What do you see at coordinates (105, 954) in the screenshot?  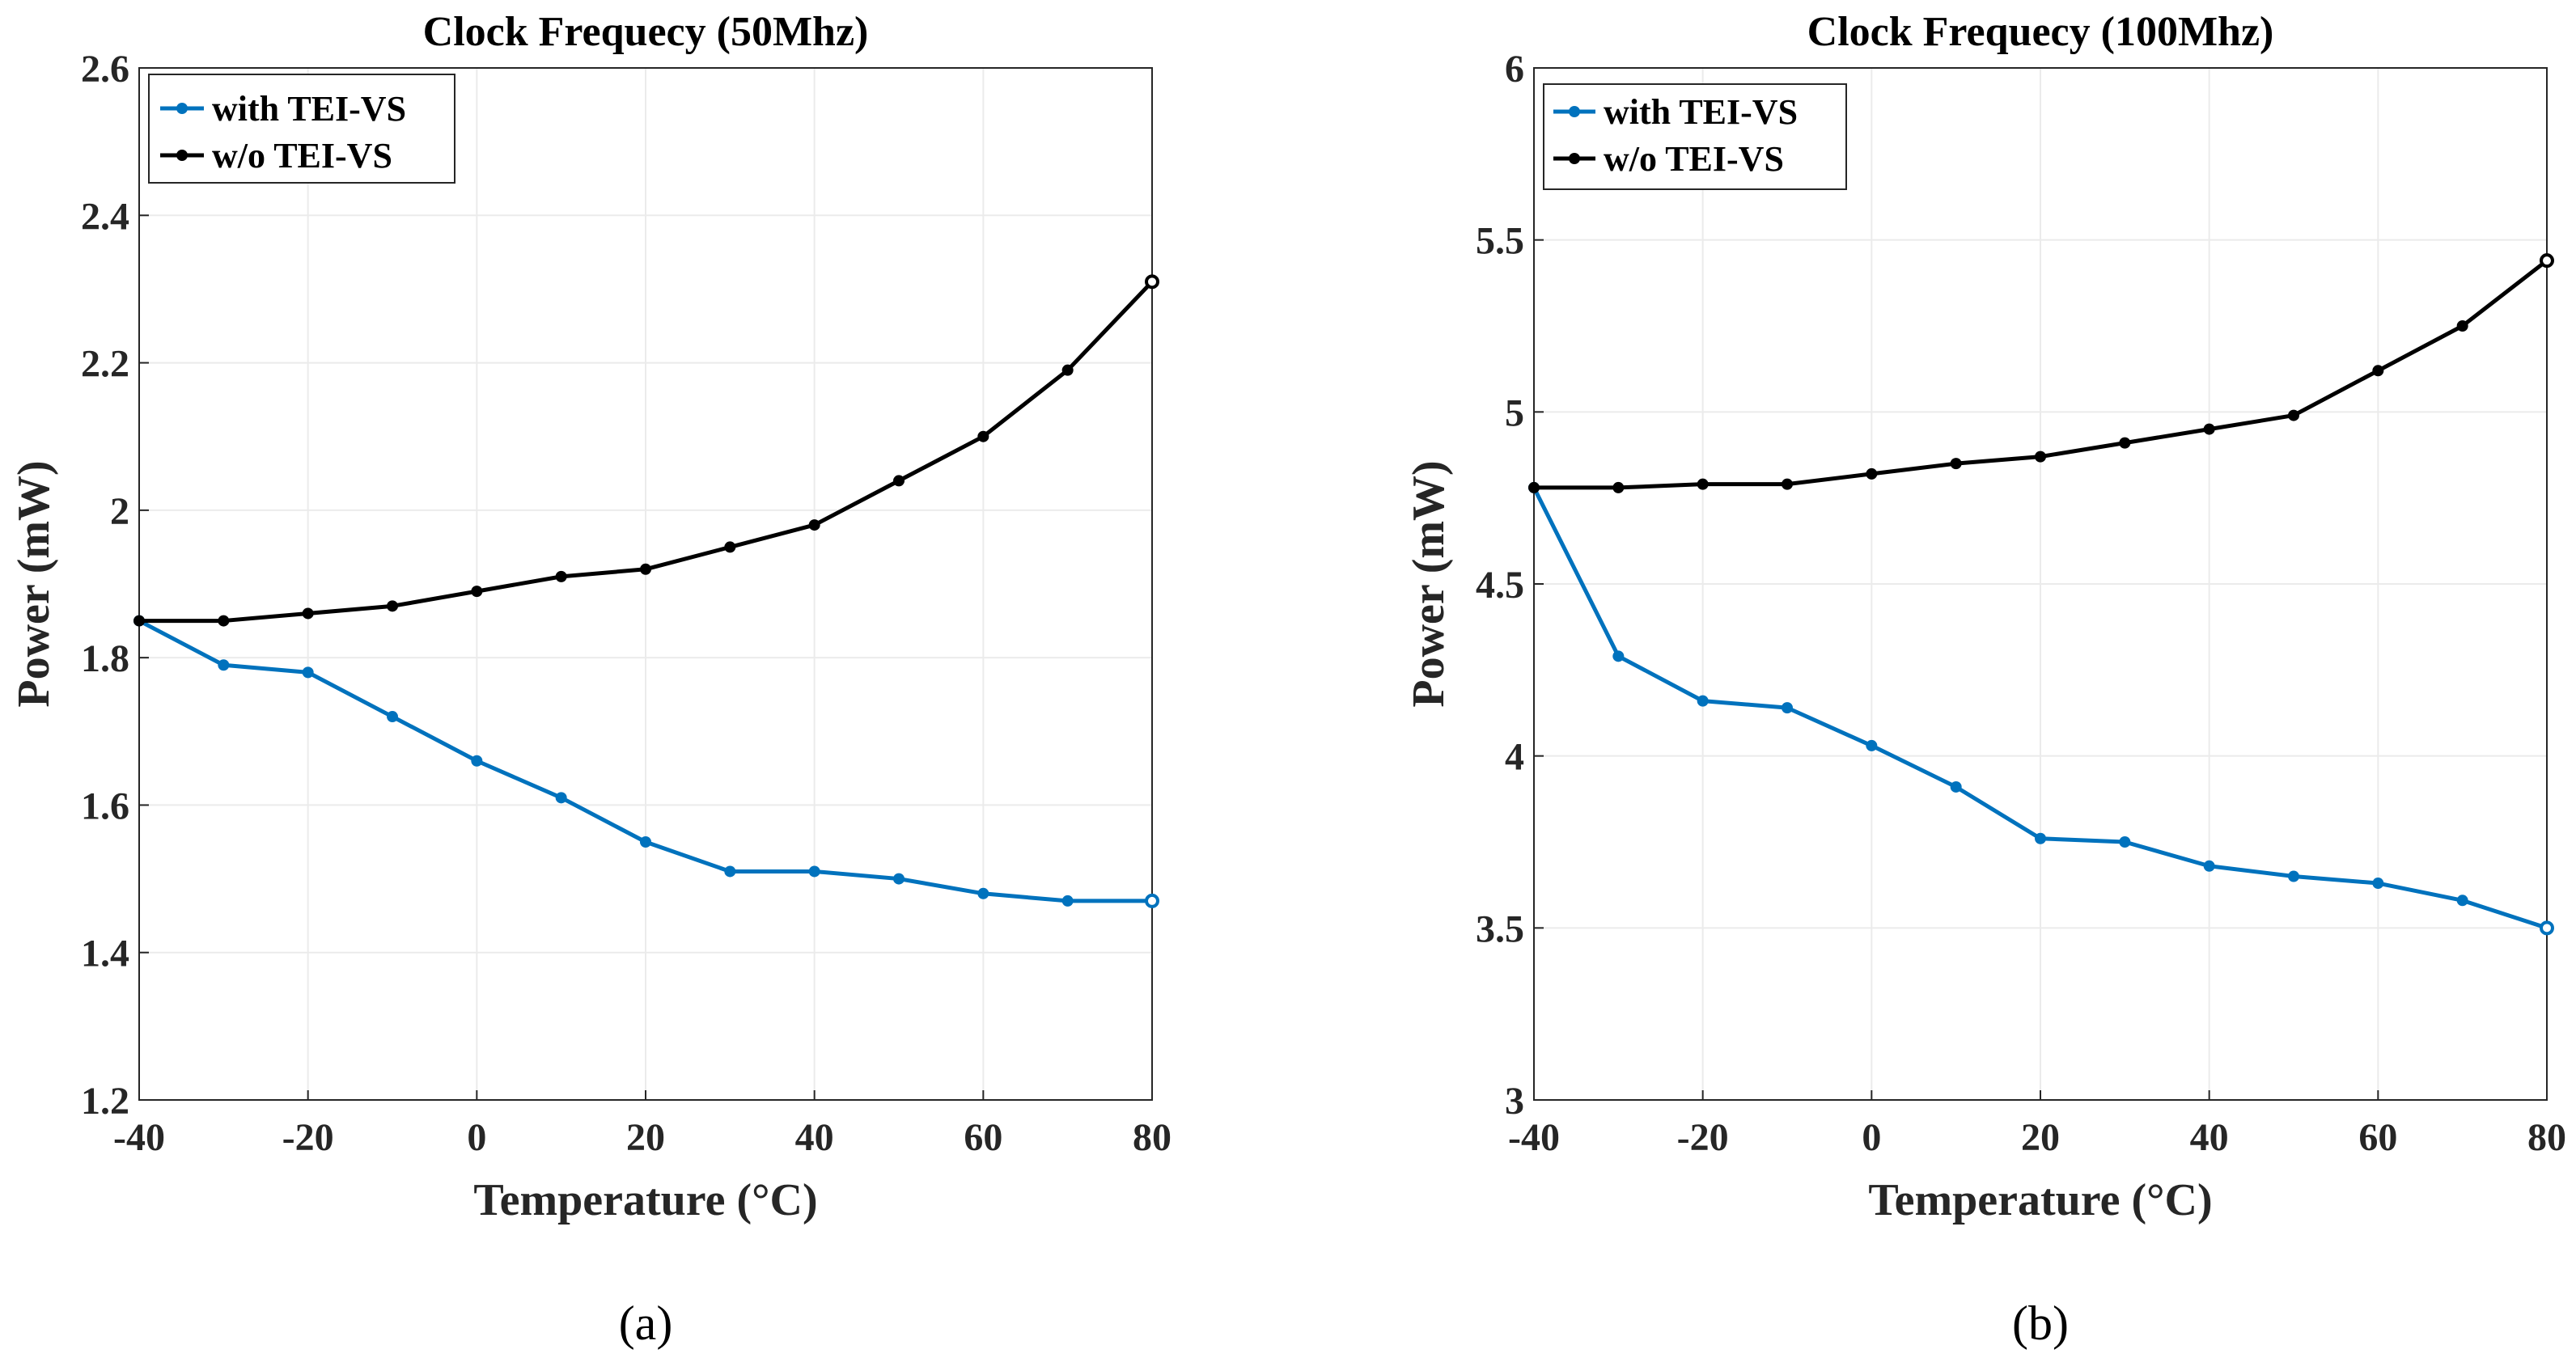 I see `y-tick-label: 1.4` at bounding box center [105, 954].